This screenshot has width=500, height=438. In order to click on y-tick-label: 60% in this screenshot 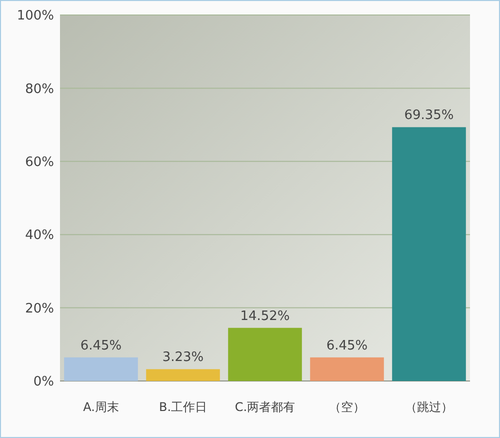, I will do `click(39, 162)`.